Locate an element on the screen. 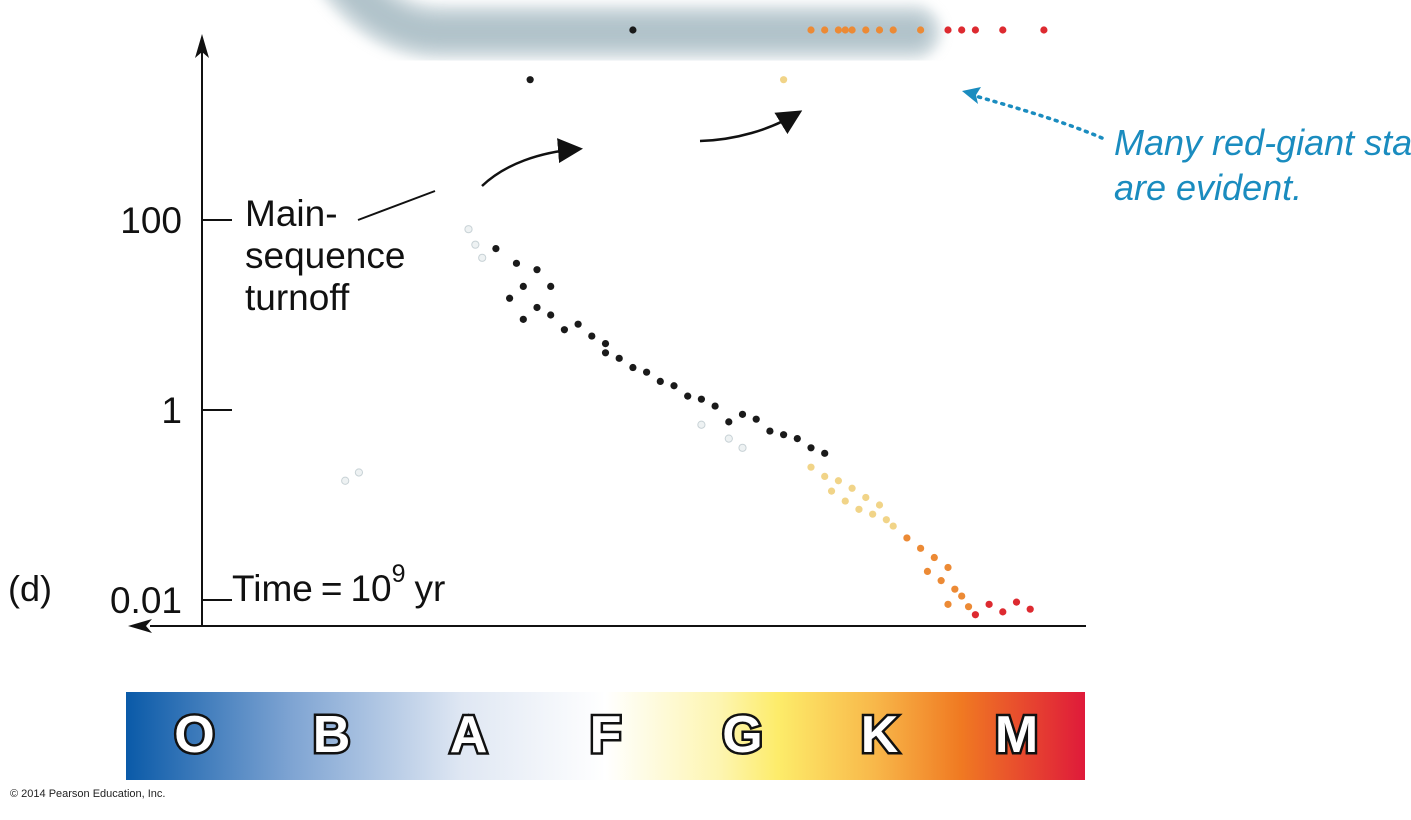  spectral-class-a: A is located at coordinates (469, 735).